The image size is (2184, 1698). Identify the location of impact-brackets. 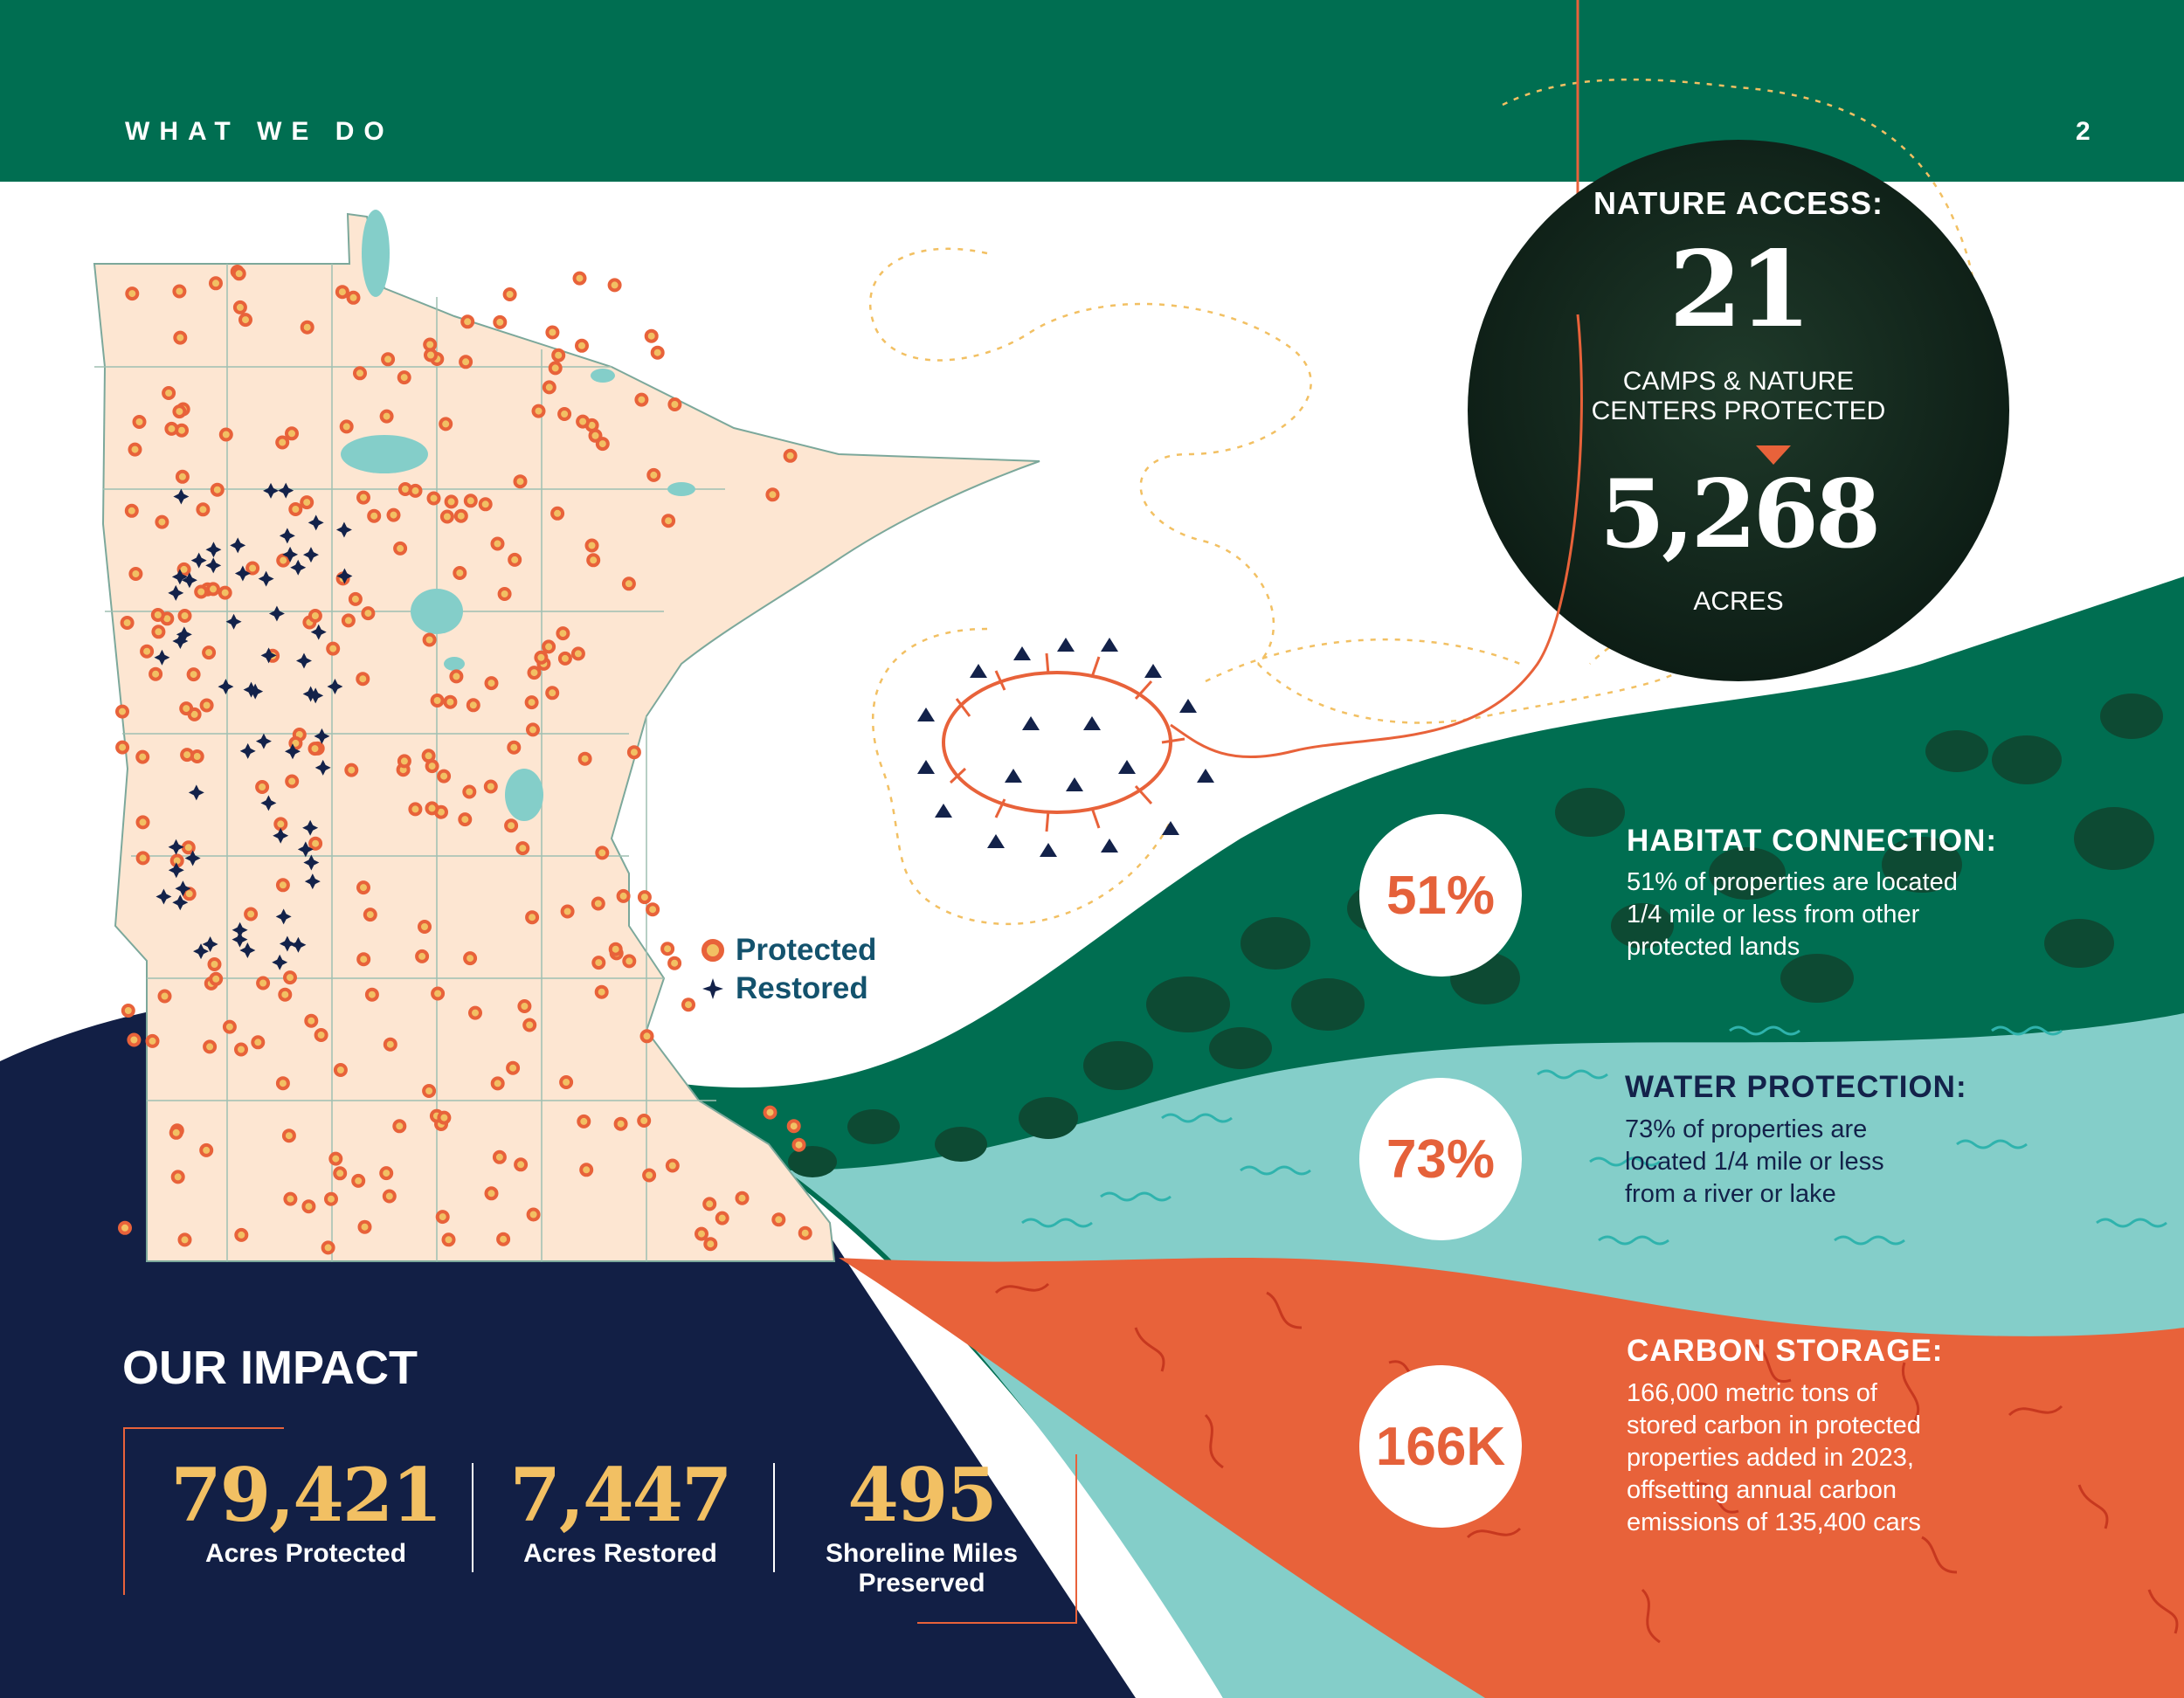
(600, 1525).